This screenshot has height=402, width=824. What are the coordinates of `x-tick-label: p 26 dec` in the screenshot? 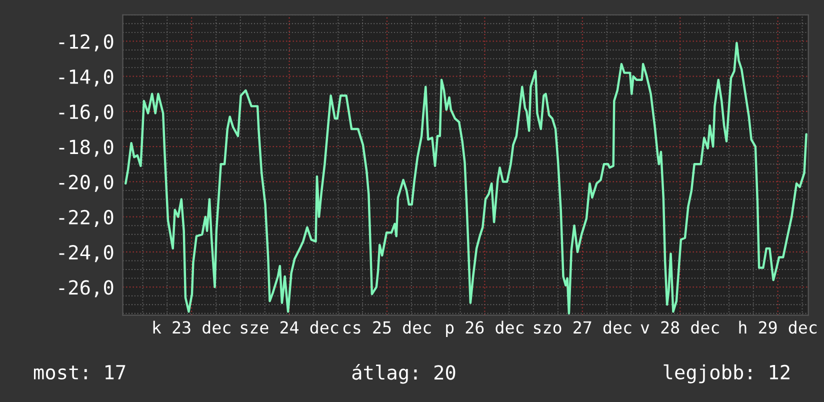 It's located at (485, 328).